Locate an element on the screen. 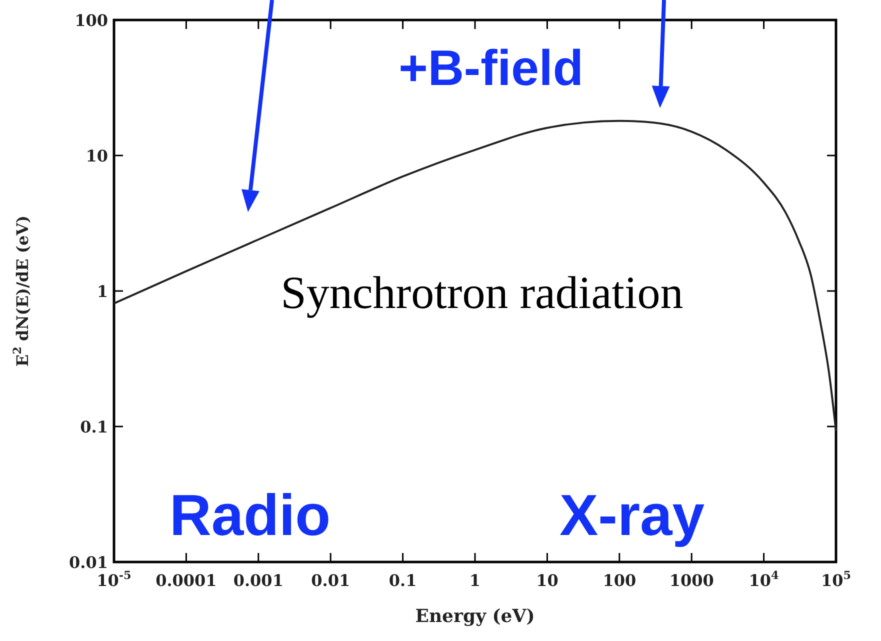  x-tick-label: 0.001 is located at coordinates (258, 580).